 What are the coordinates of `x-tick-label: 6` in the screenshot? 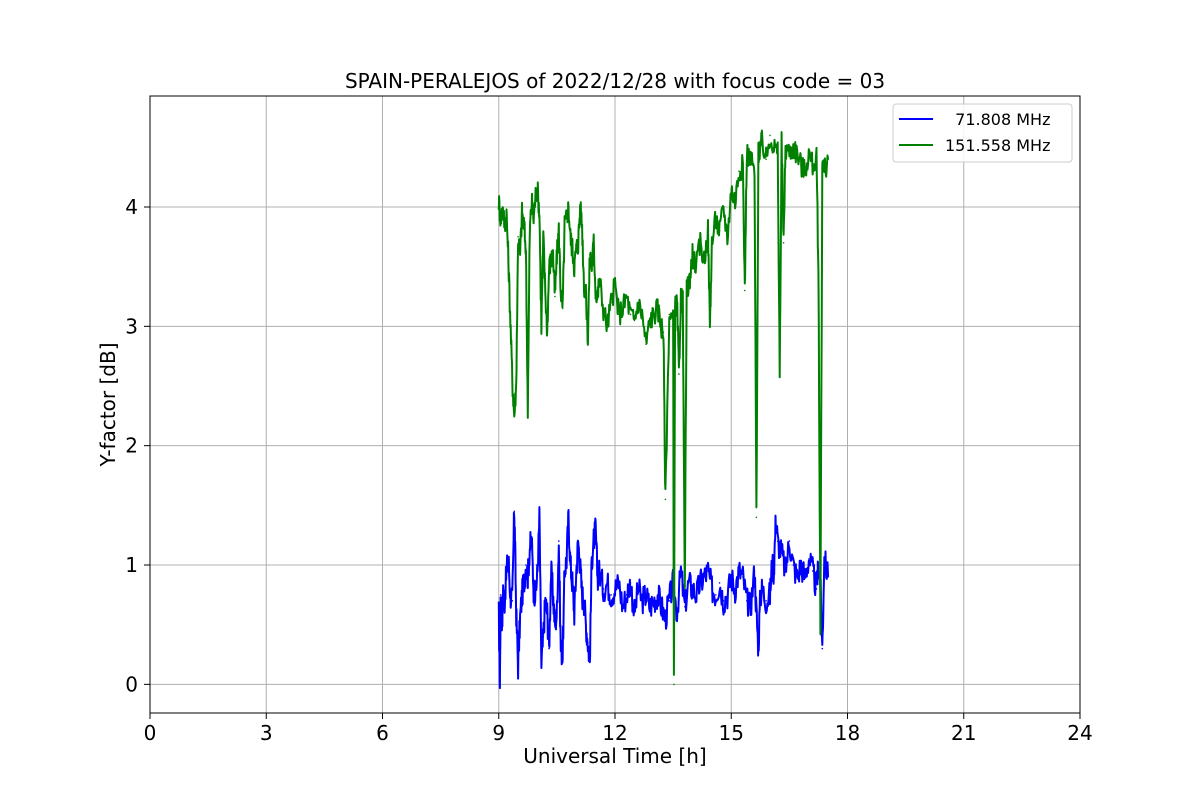 It's located at (382, 733).